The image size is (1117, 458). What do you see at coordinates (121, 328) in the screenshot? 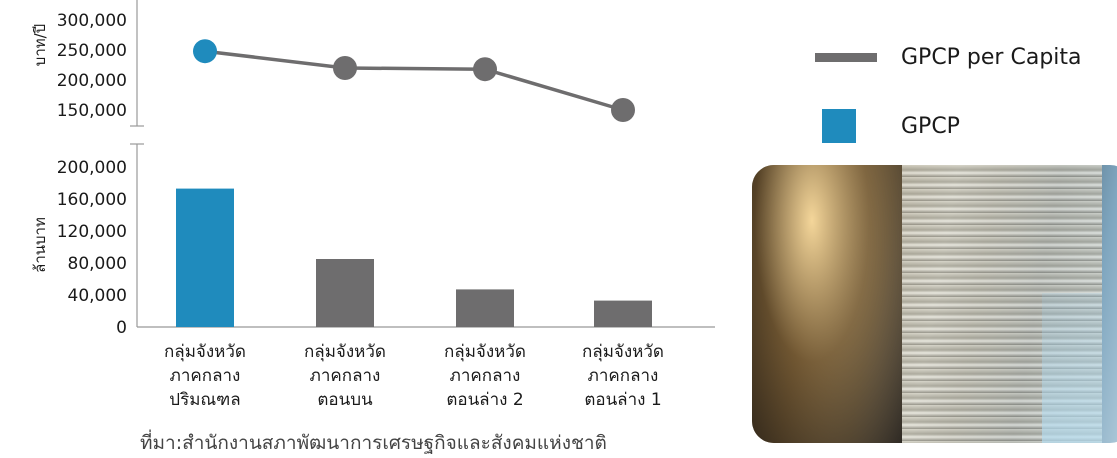
I see `bar-y-tick-label: 0` at bounding box center [121, 328].